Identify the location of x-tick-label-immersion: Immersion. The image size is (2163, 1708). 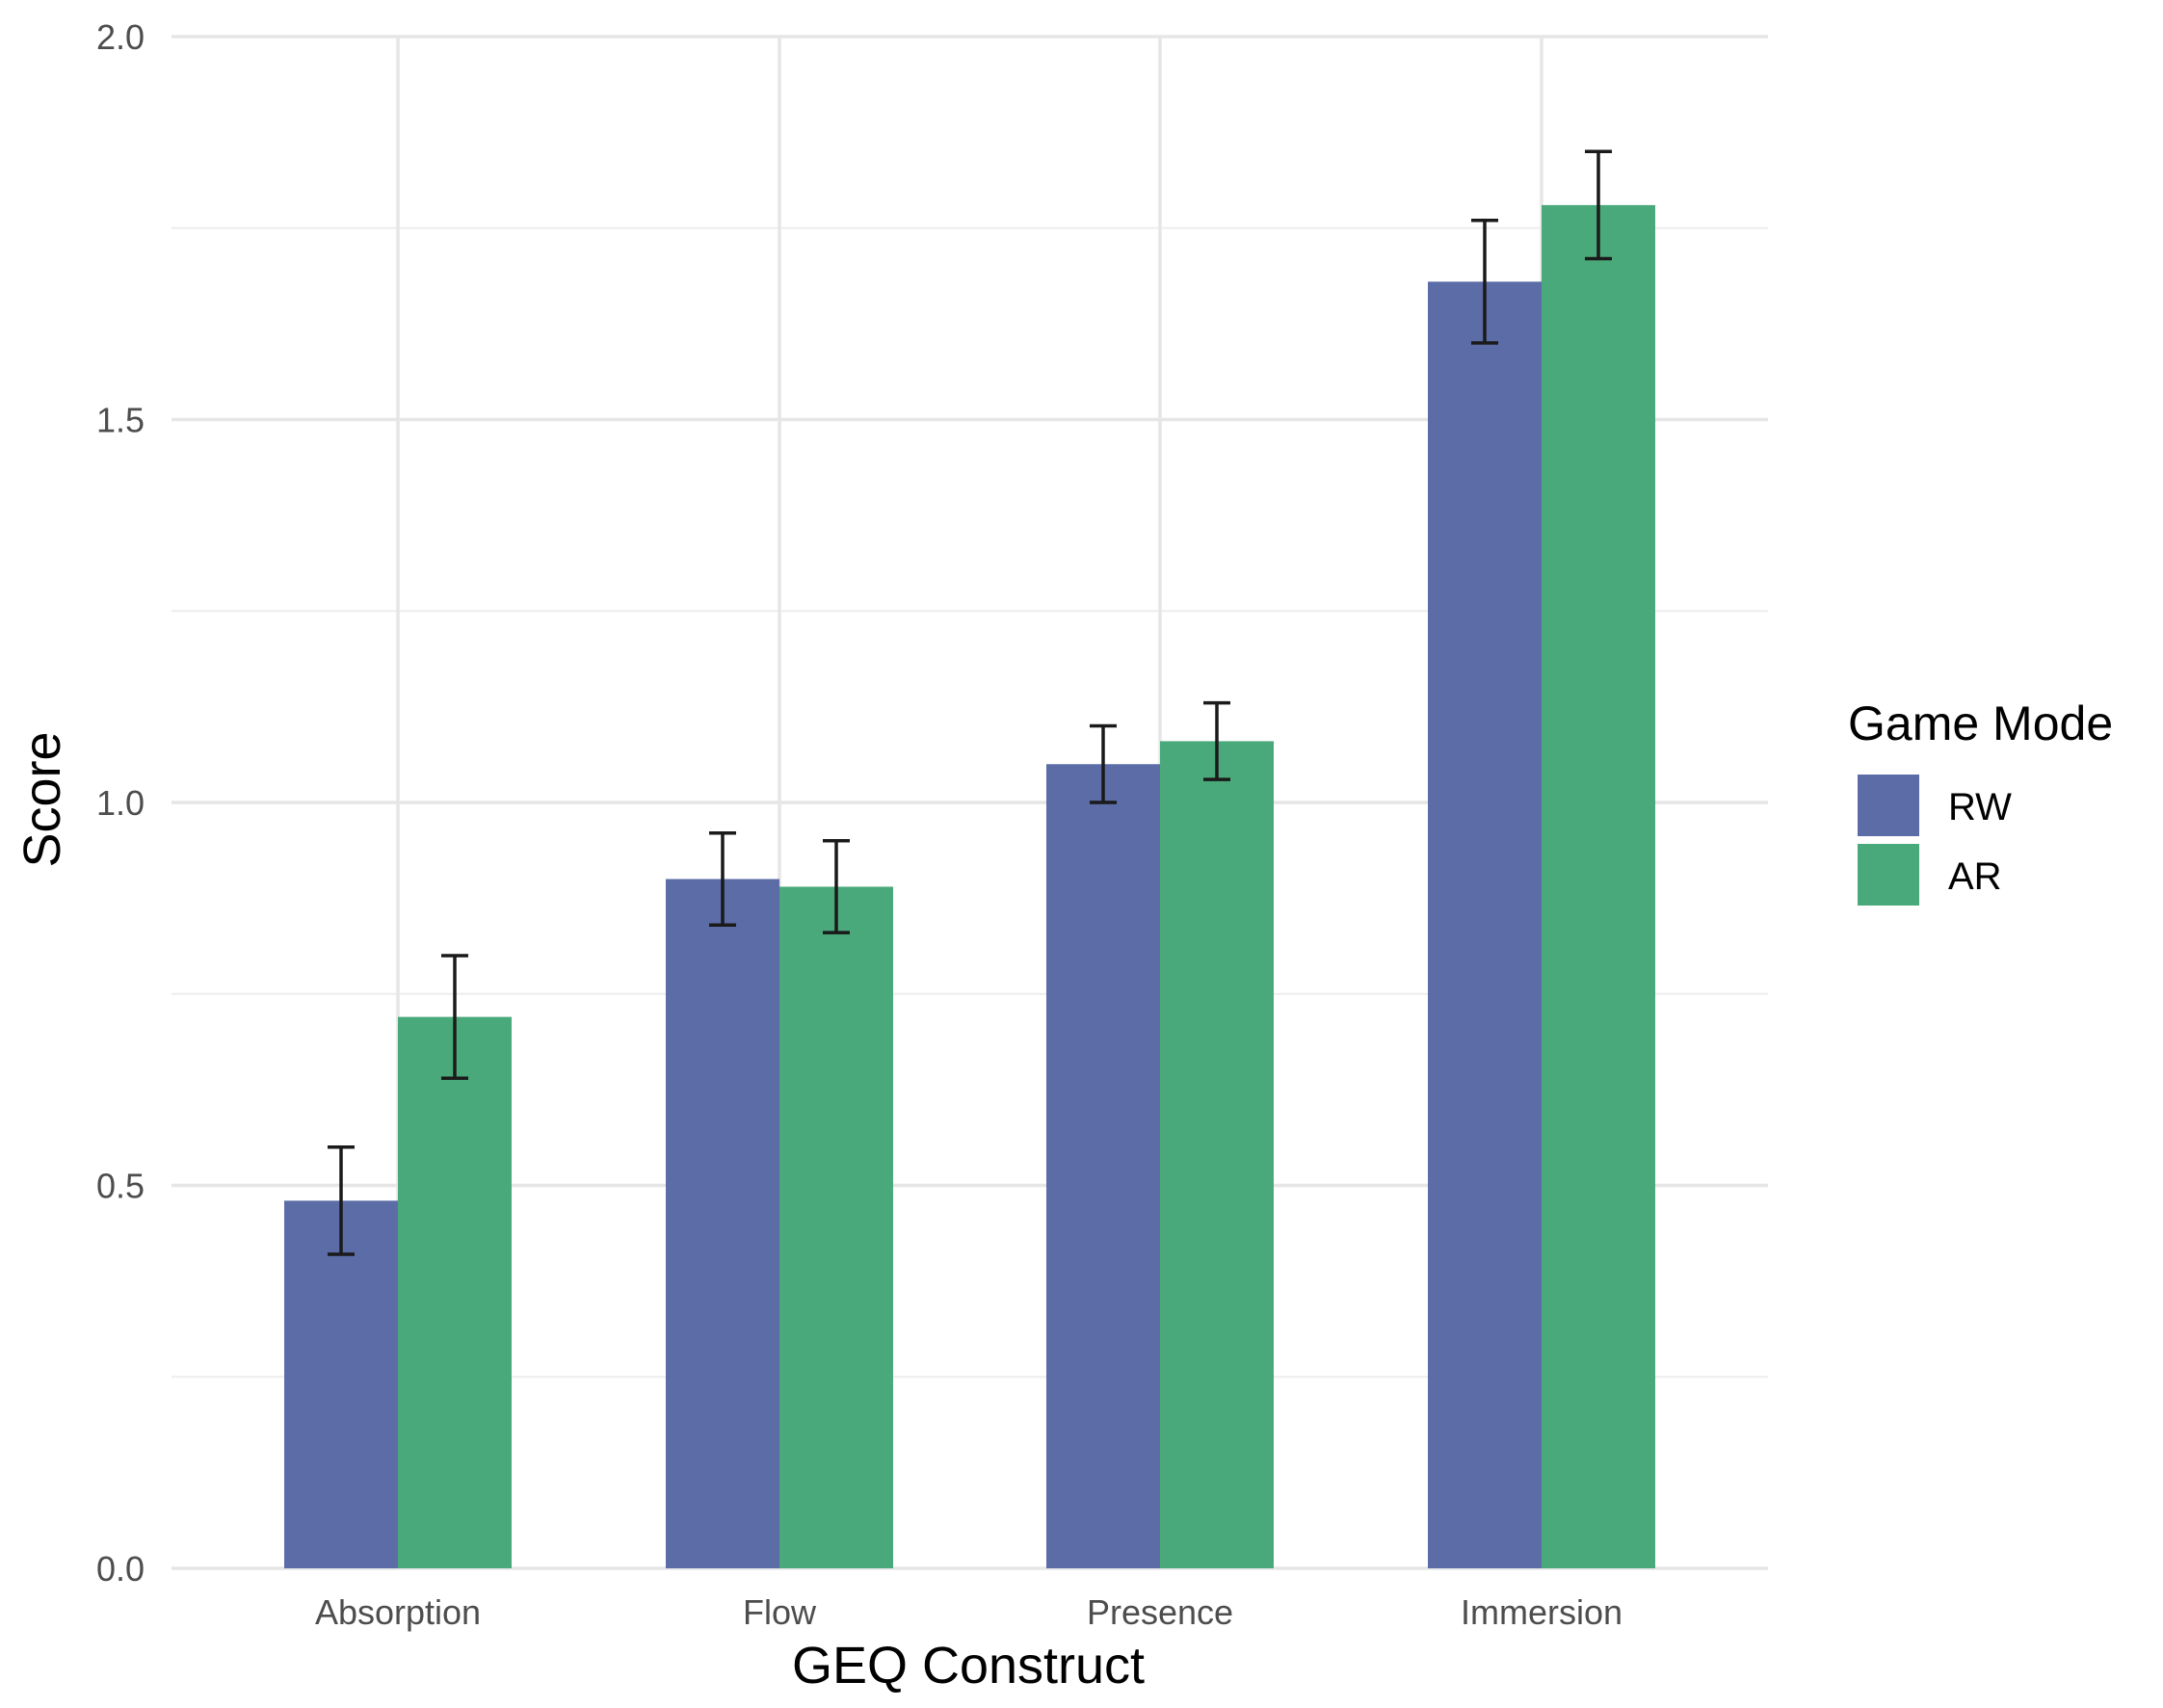
(1541, 1612).